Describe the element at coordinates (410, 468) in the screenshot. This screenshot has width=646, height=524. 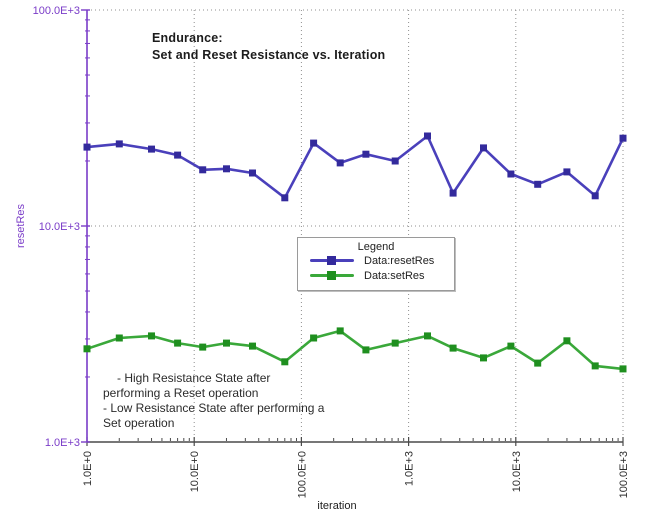
I see `x-tick-label: 1.0E+3` at that location.